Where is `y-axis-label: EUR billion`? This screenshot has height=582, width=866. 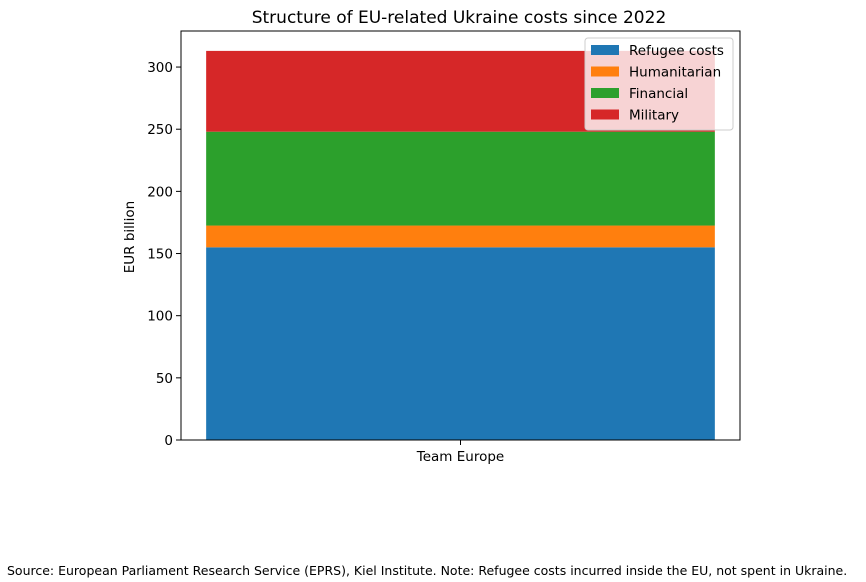
y-axis-label: EUR billion is located at coordinates (130, 237).